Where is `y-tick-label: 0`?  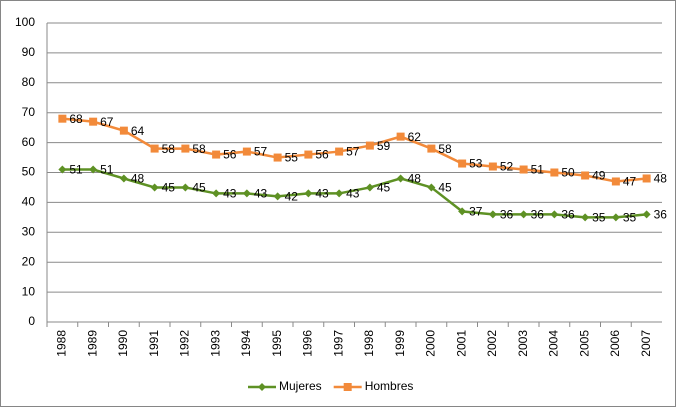 y-tick-label: 0 is located at coordinates (31, 321).